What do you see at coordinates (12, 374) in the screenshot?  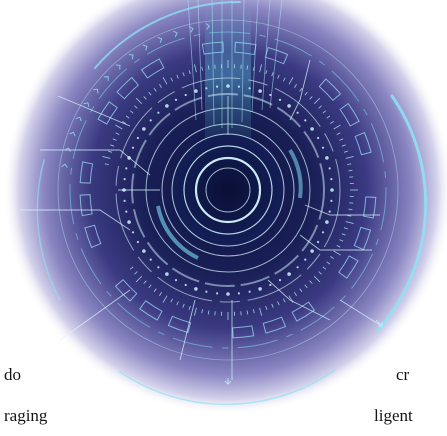 I see `caption-left-line-1: do` at bounding box center [12, 374].